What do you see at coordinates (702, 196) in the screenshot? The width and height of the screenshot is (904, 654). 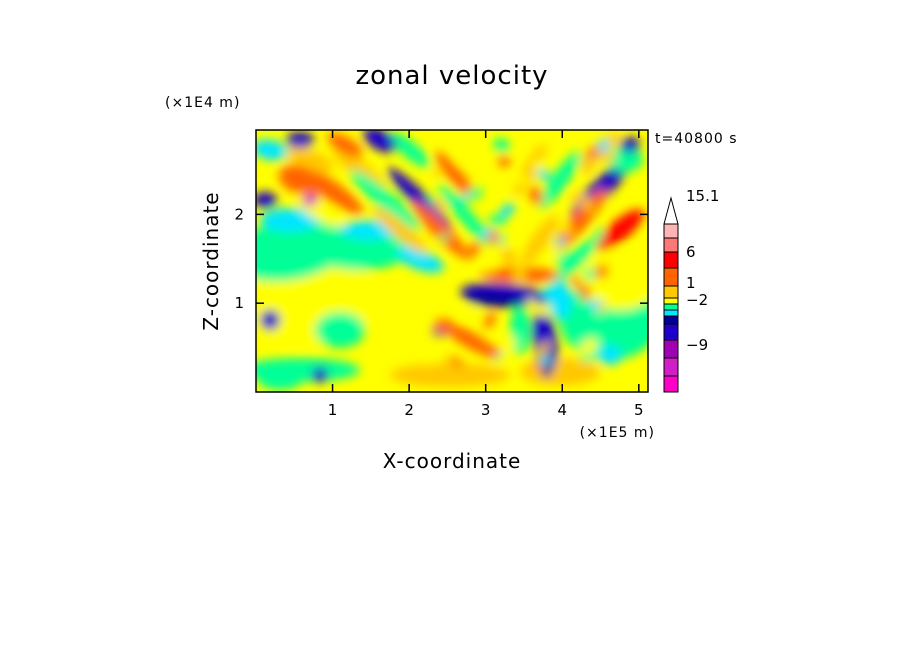 I see `colorbar-label: 15.1` at bounding box center [702, 196].